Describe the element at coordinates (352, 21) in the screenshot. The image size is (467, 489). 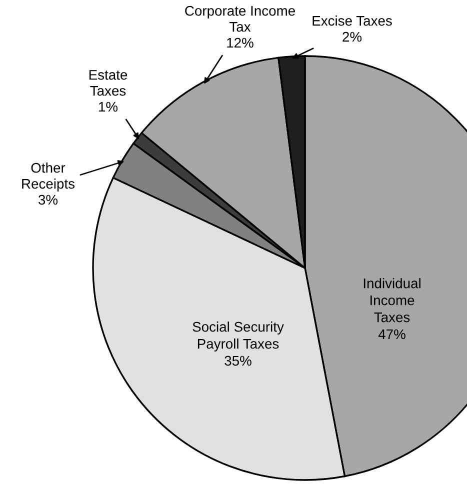
I see `slice-label: Excise Taxes` at that location.